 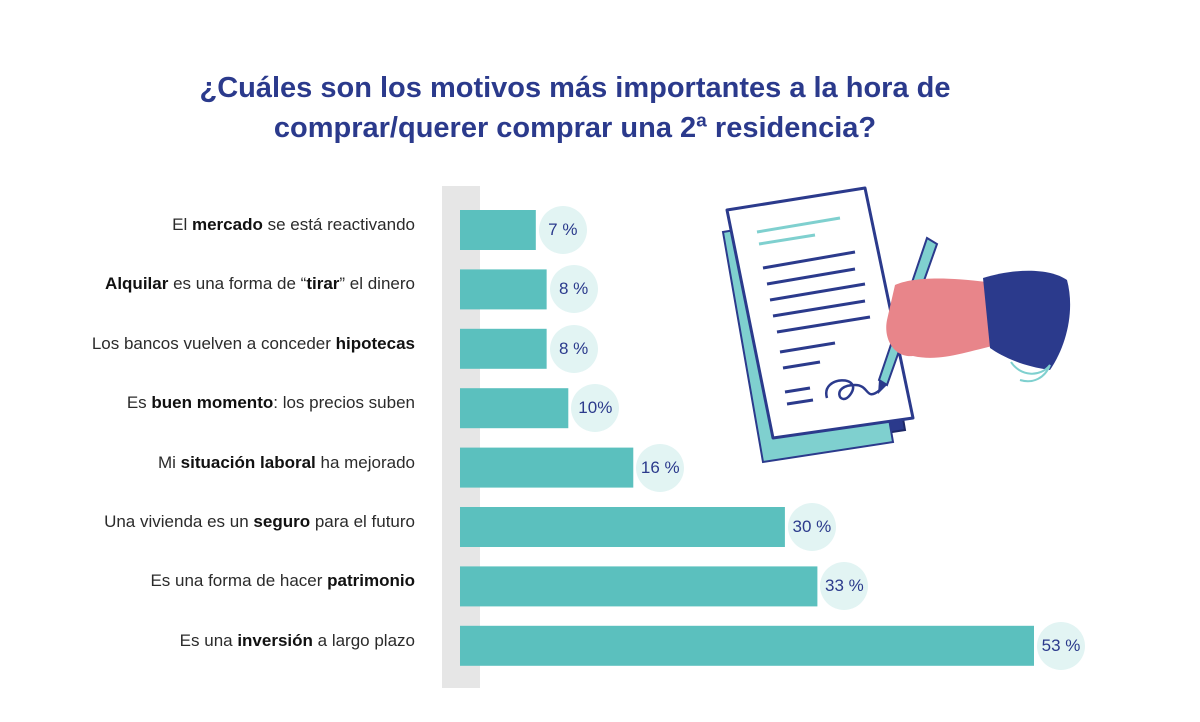 What do you see at coordinates (259, 521) in the screenshot?
I see `category-label-5: Una vivienda es un seguro para el futuro` at bounding box center [259, 521].